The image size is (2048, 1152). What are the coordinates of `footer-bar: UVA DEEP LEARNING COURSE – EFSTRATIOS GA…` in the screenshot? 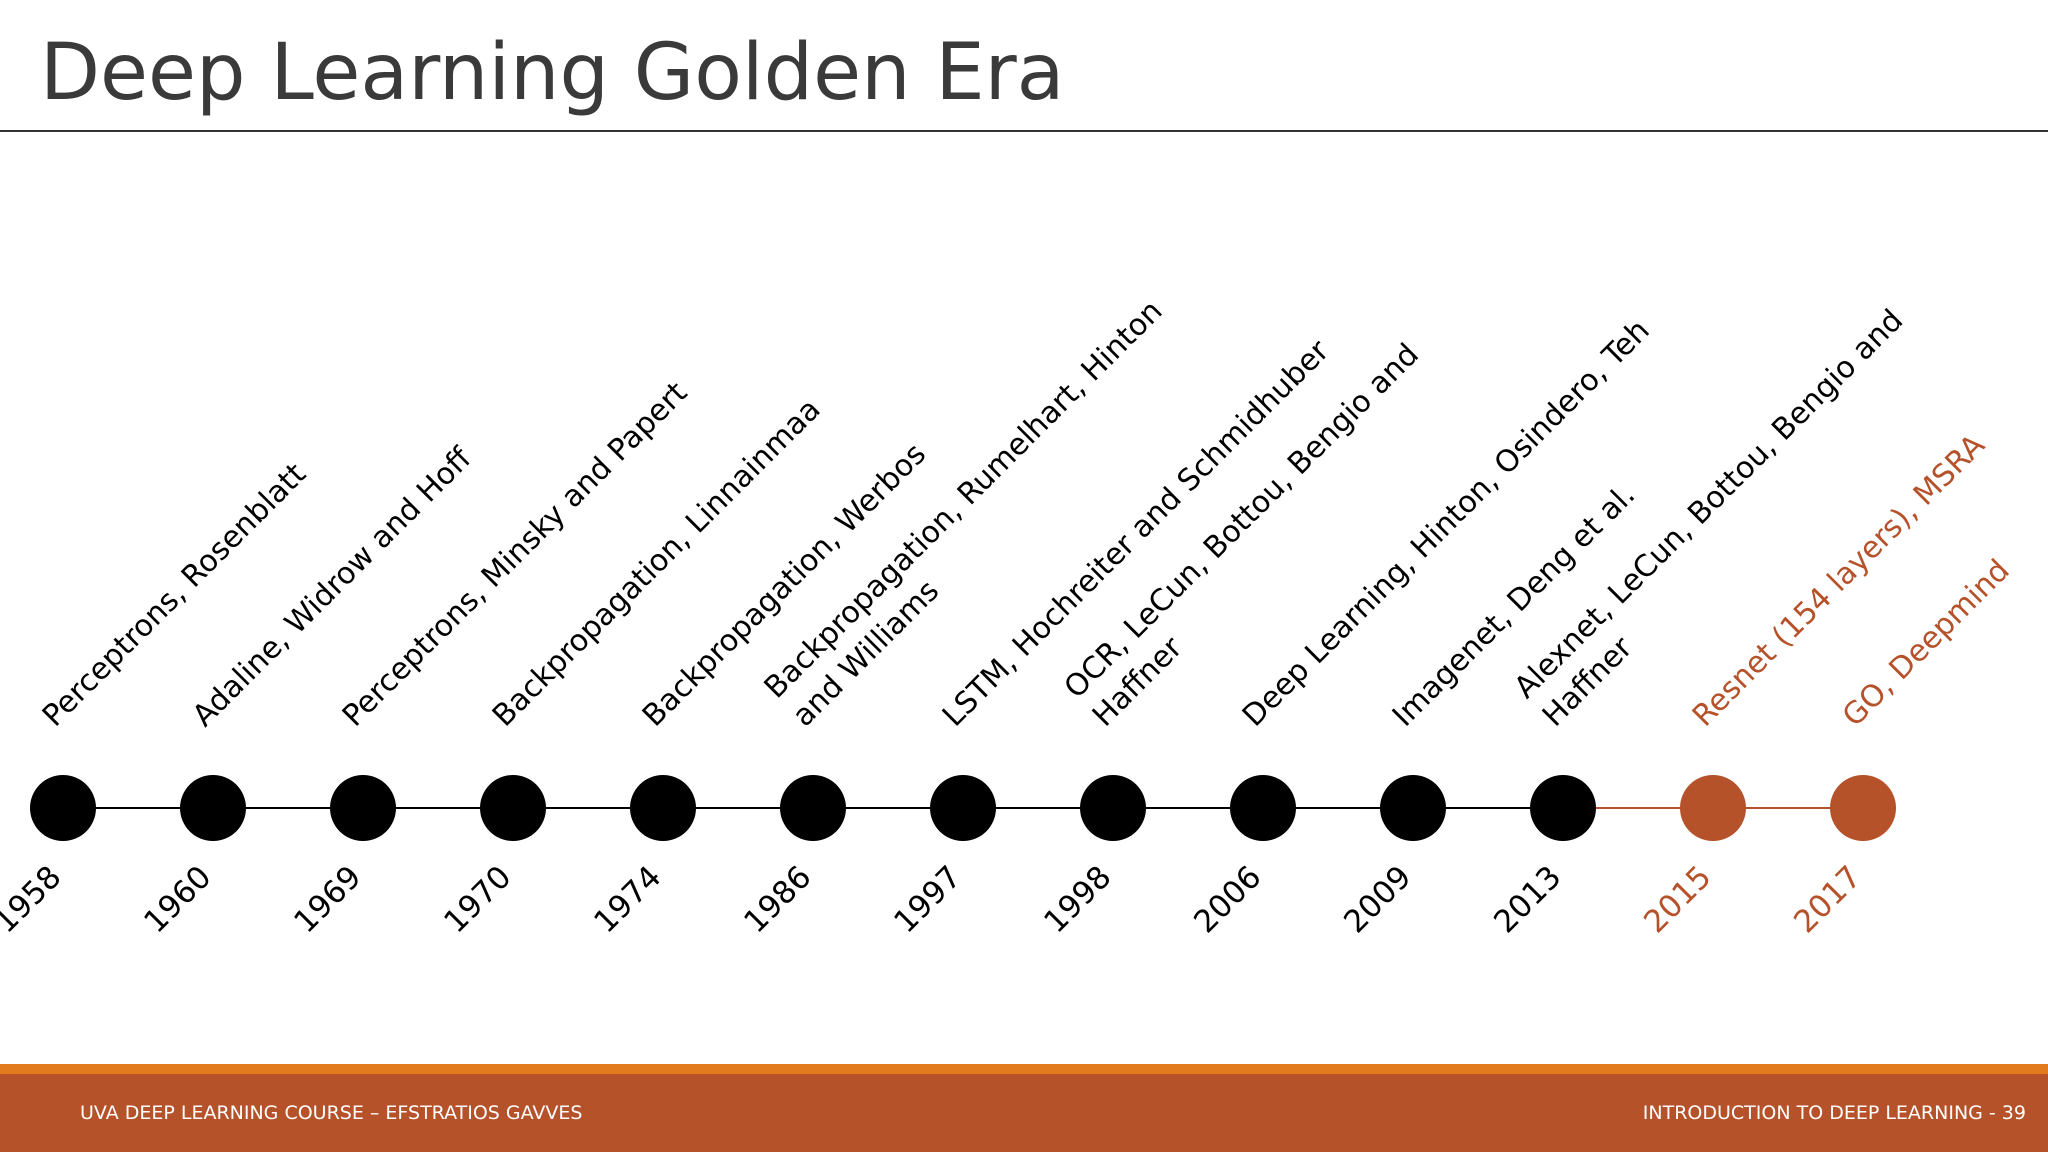 It's located at (1024, 1113).